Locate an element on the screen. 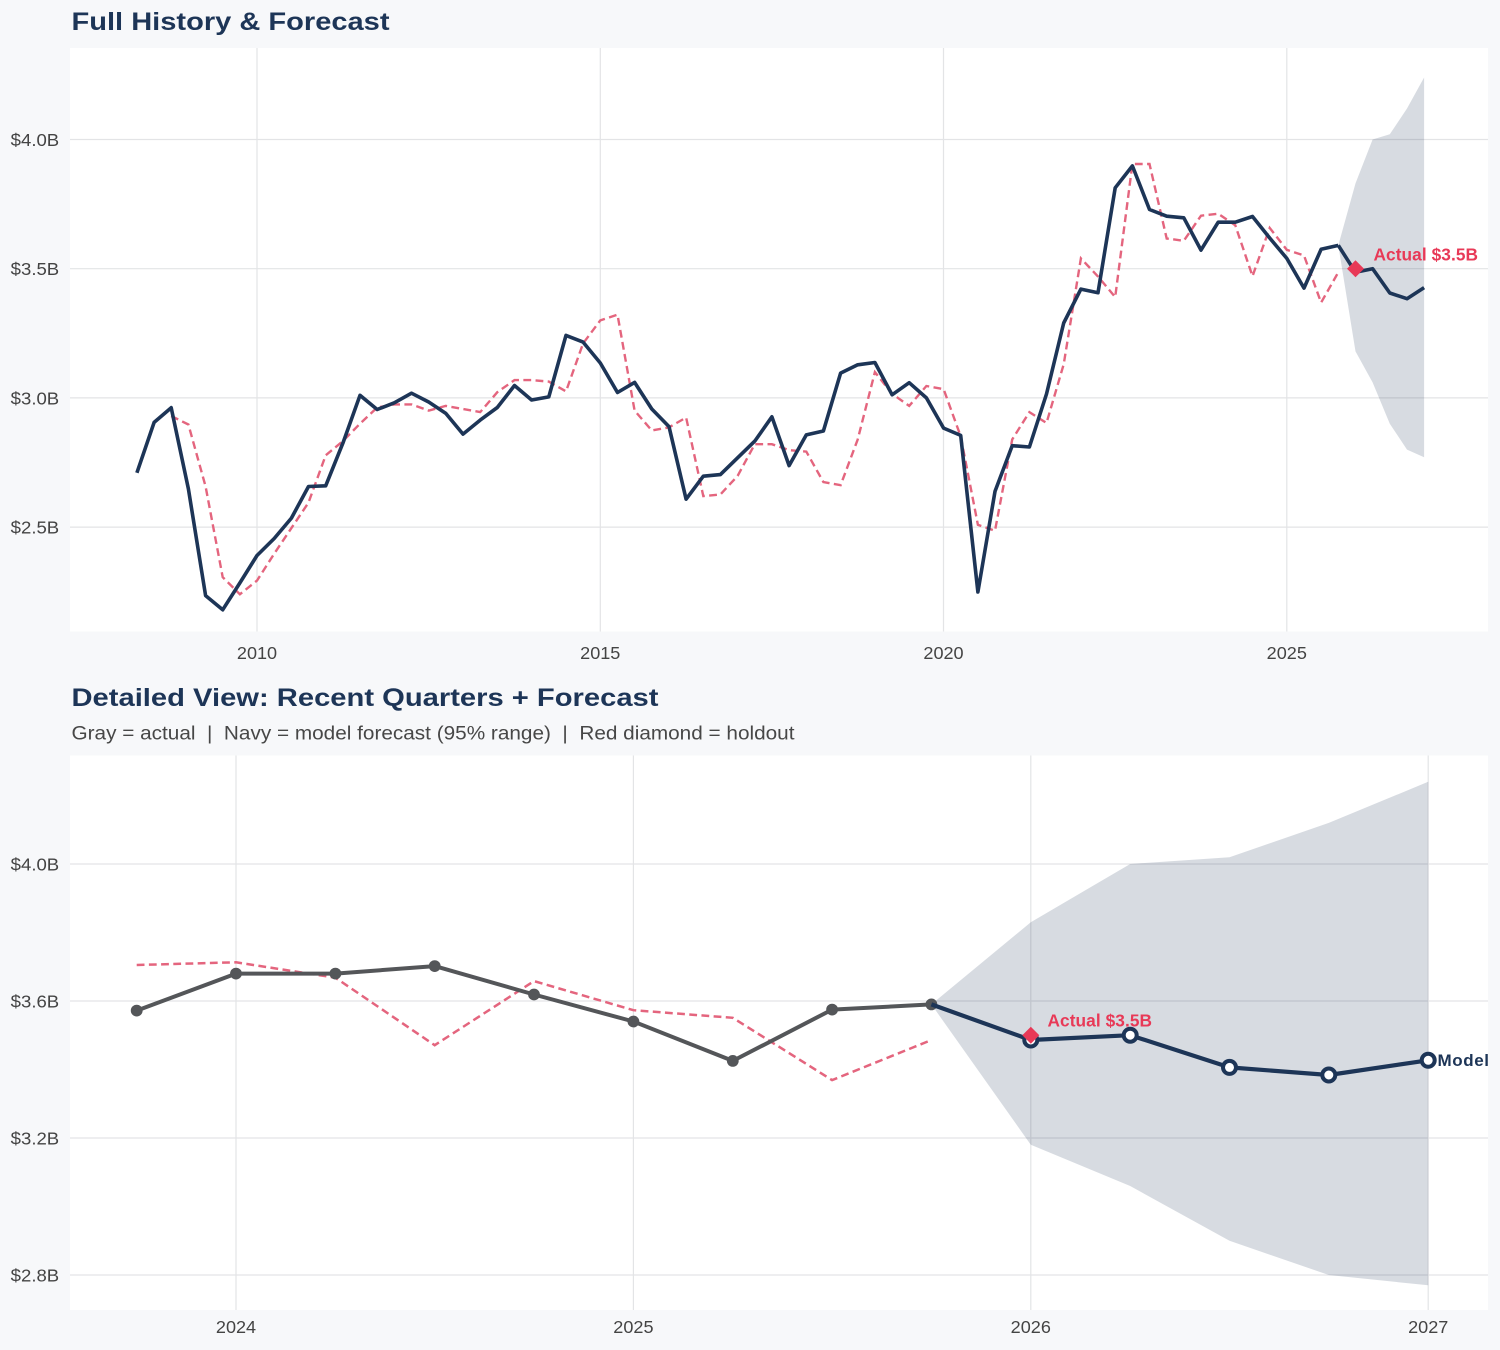 The width and height of the screenshot is (1500, 1350). svg-text: $2.8B is located at coordinates (35, 1275).